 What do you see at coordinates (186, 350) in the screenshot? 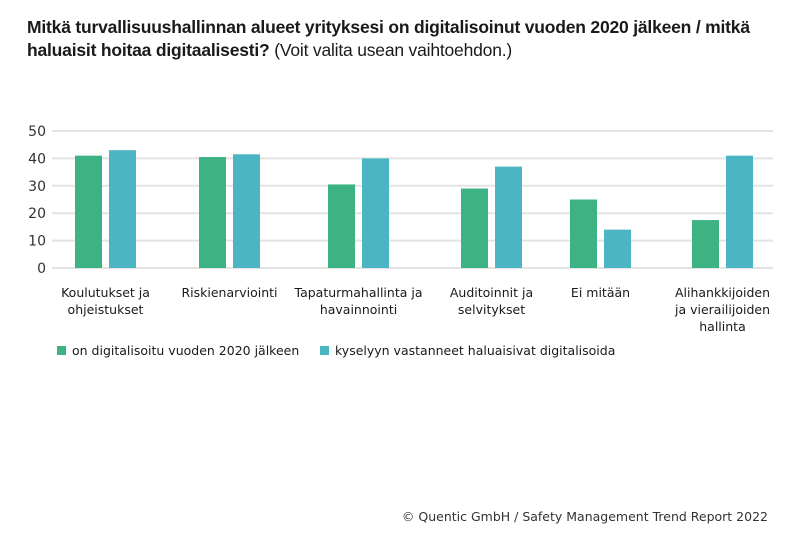
I see `legend-label: on digitalisoitu vuoden 2020 jälkeen` at bounding box center [186, 350].